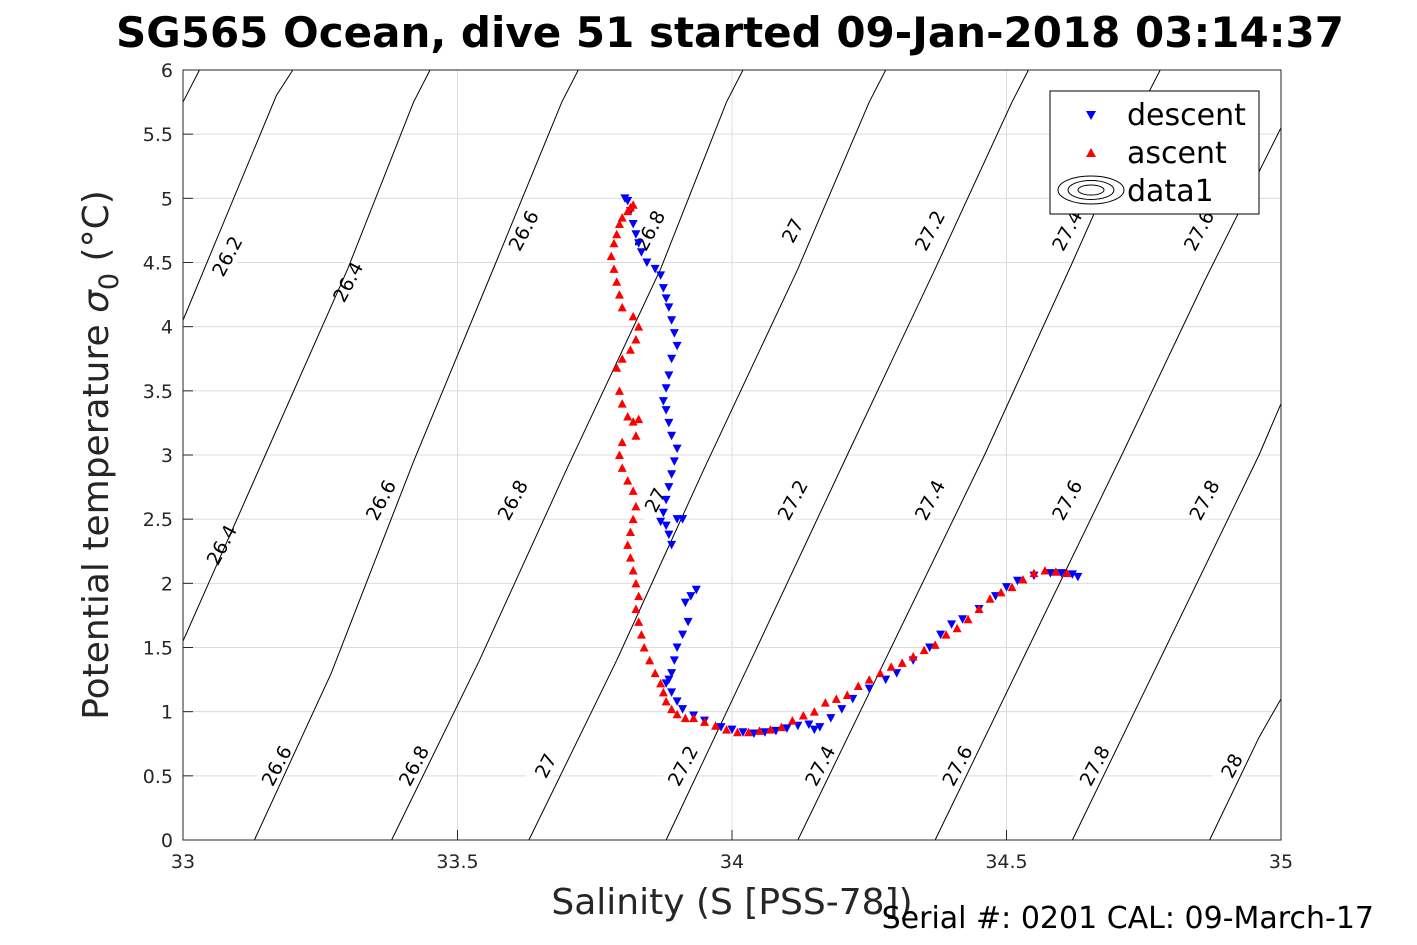  I want to click on legend-descent-label: descent, so click(1186, 115).